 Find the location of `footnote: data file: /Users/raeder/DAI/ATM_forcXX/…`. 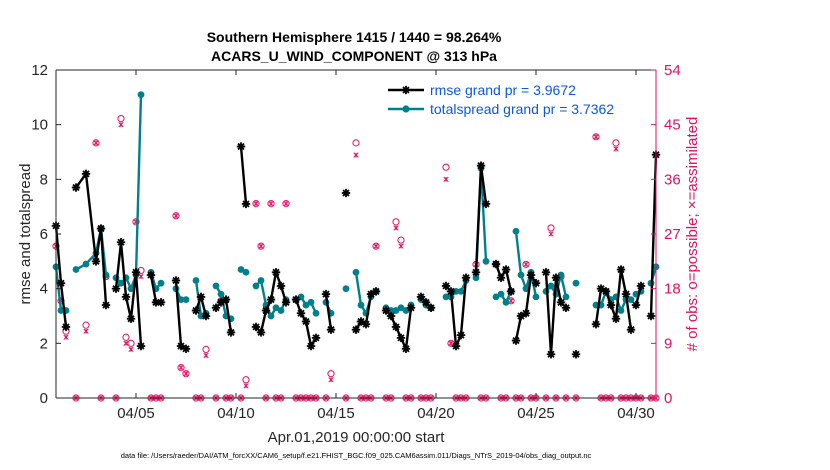

footnote: data file: /Users/raeder/DAI/ATM_forcXX/… is located at coordinates (356, 455).